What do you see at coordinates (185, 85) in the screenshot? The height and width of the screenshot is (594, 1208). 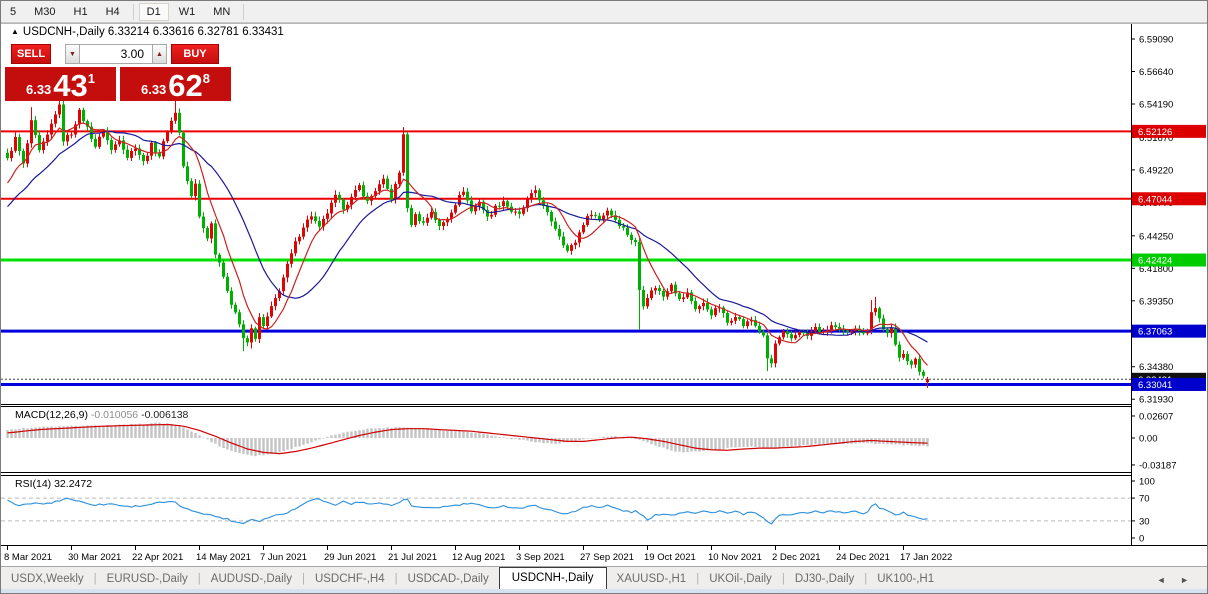 I see `buy-price-big: 62` at bounding box center [185, 85].